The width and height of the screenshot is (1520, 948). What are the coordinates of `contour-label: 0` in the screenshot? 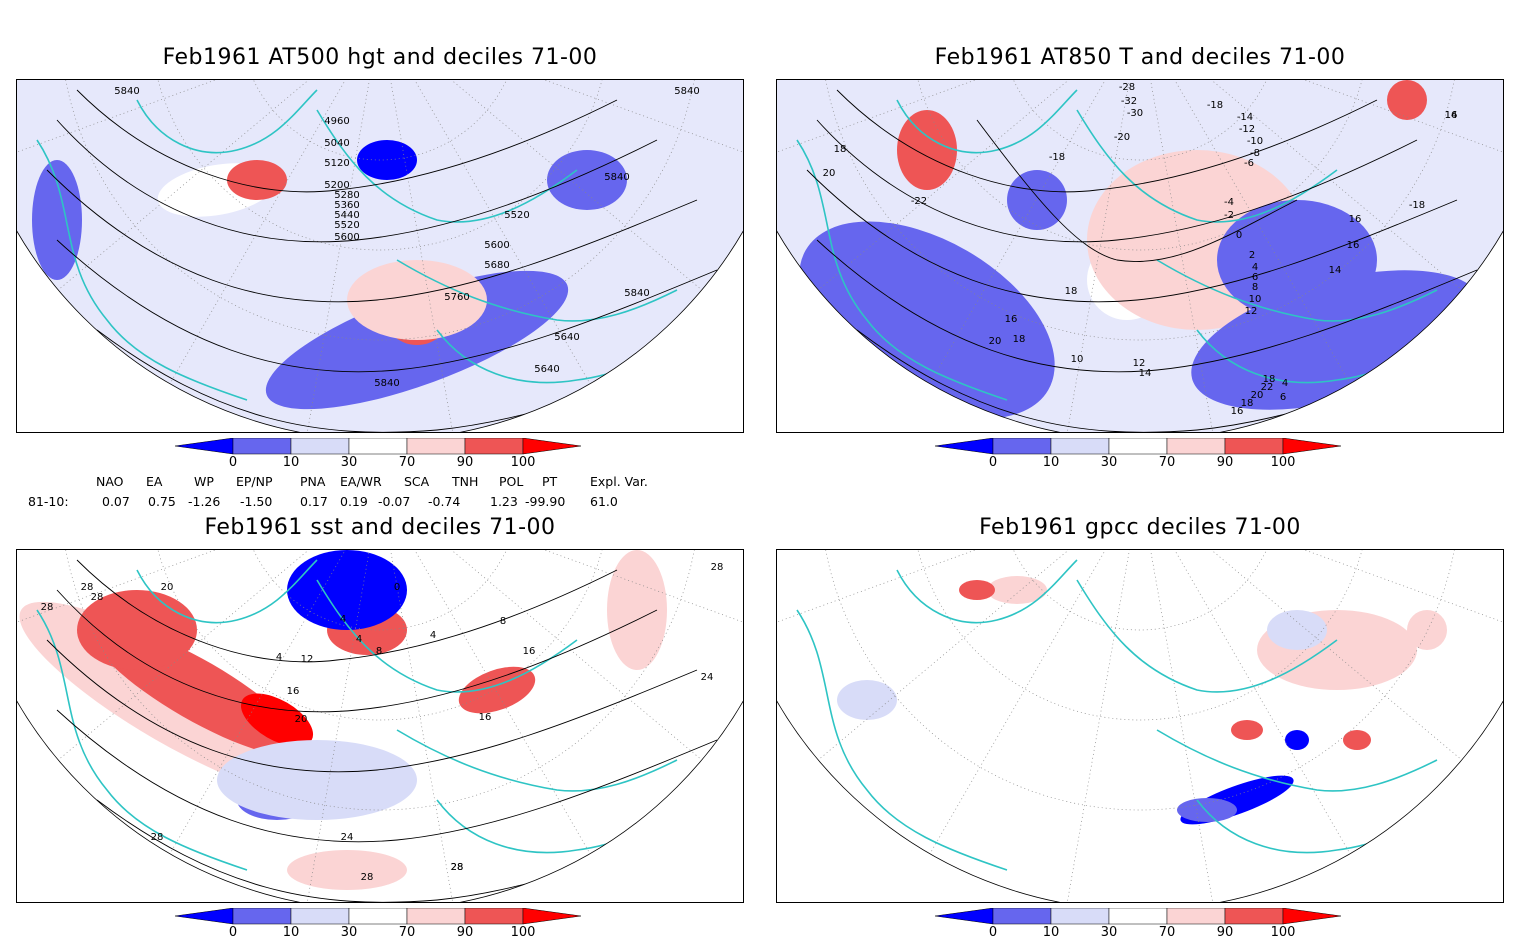 It's located at (397, 587).